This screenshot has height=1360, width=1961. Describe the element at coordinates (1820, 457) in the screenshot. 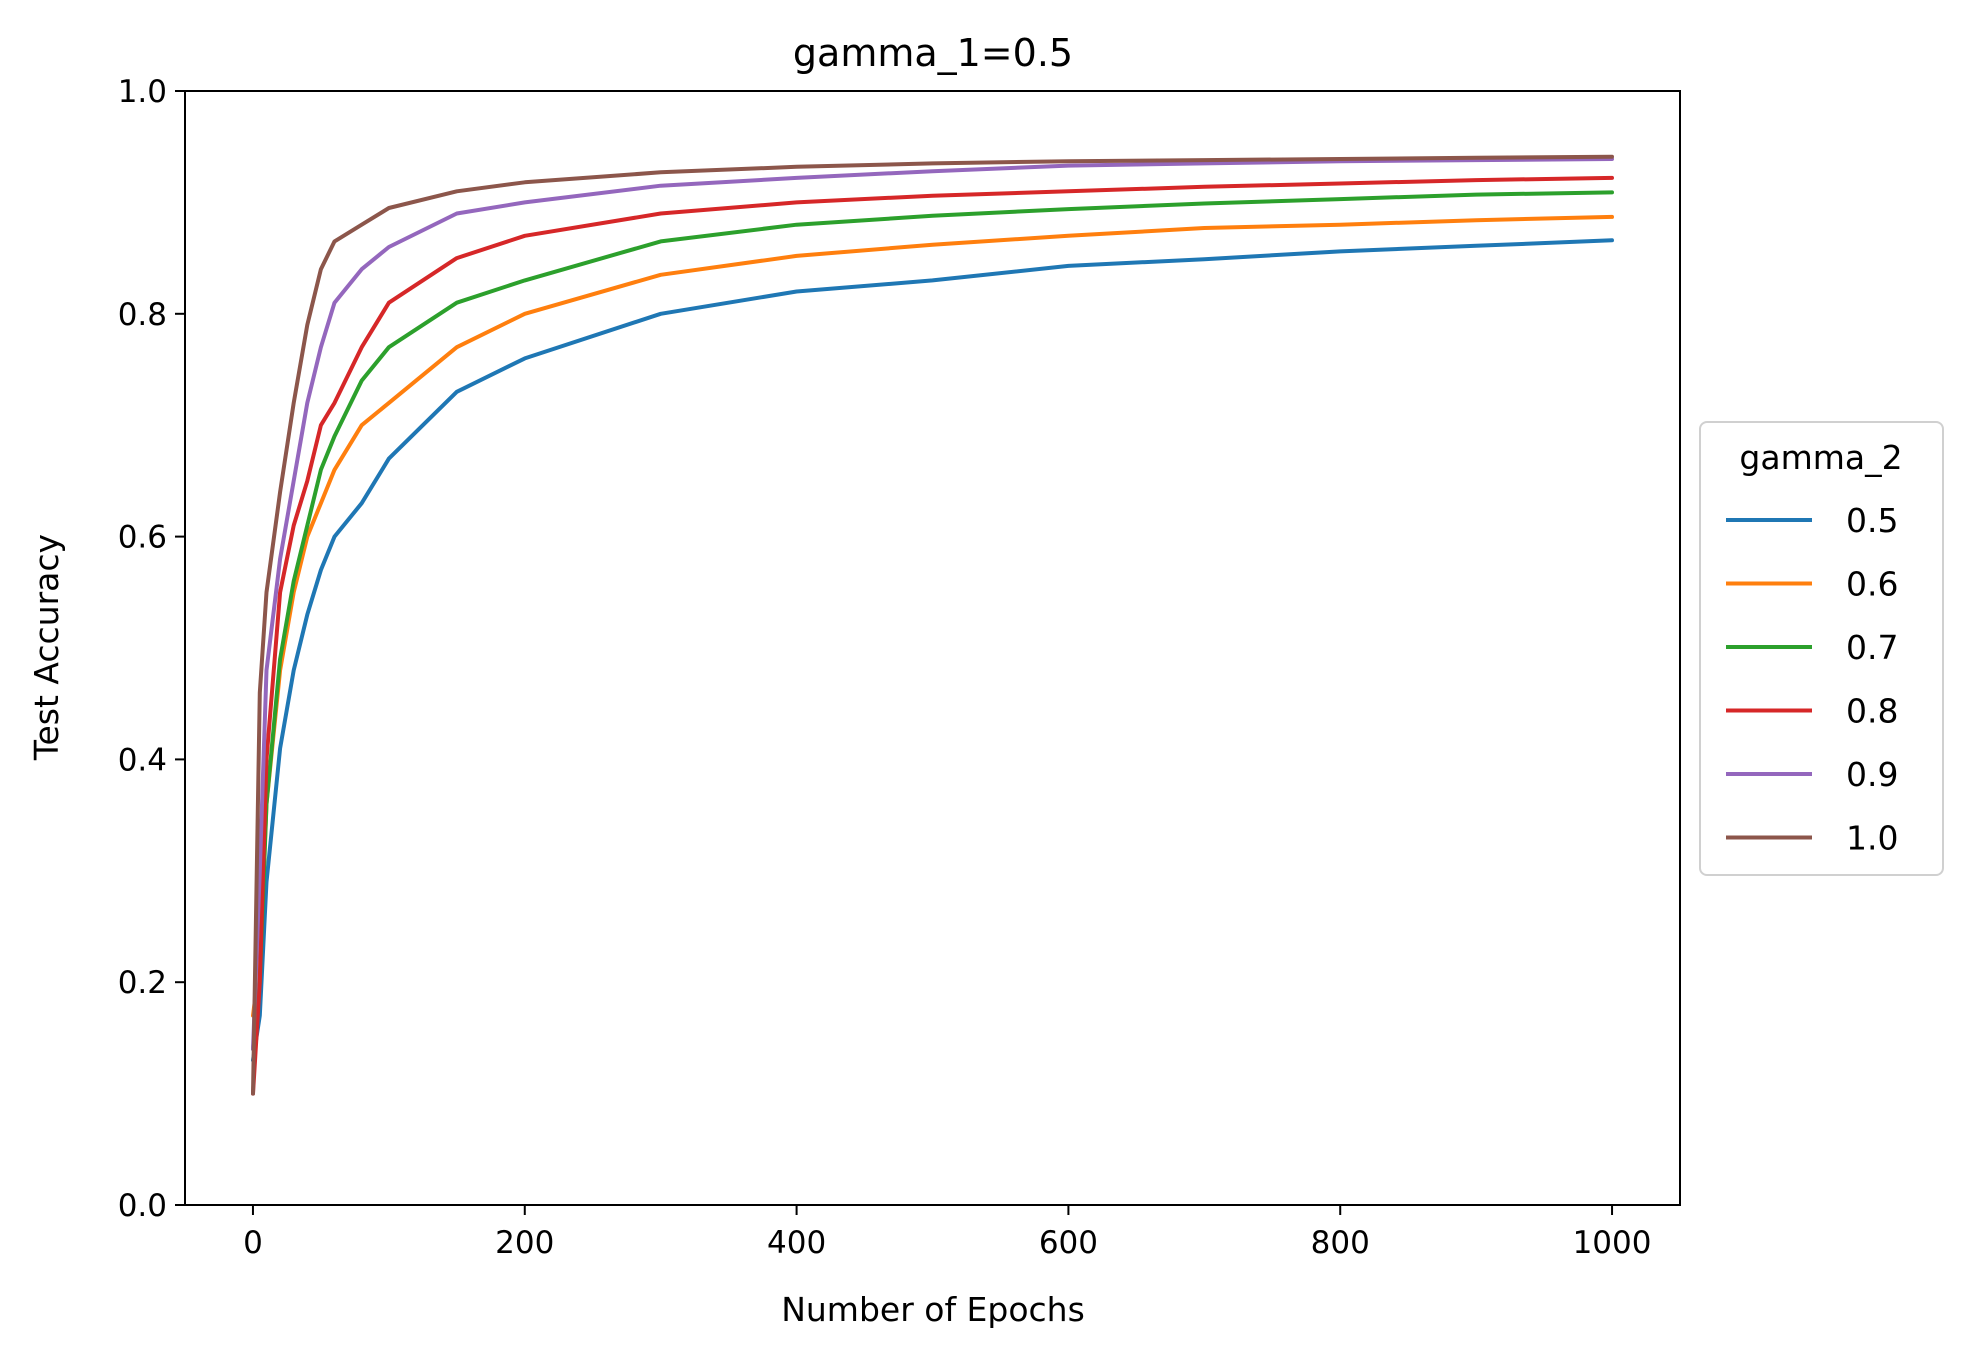

I see `legend-title: gamma_2` at that location.